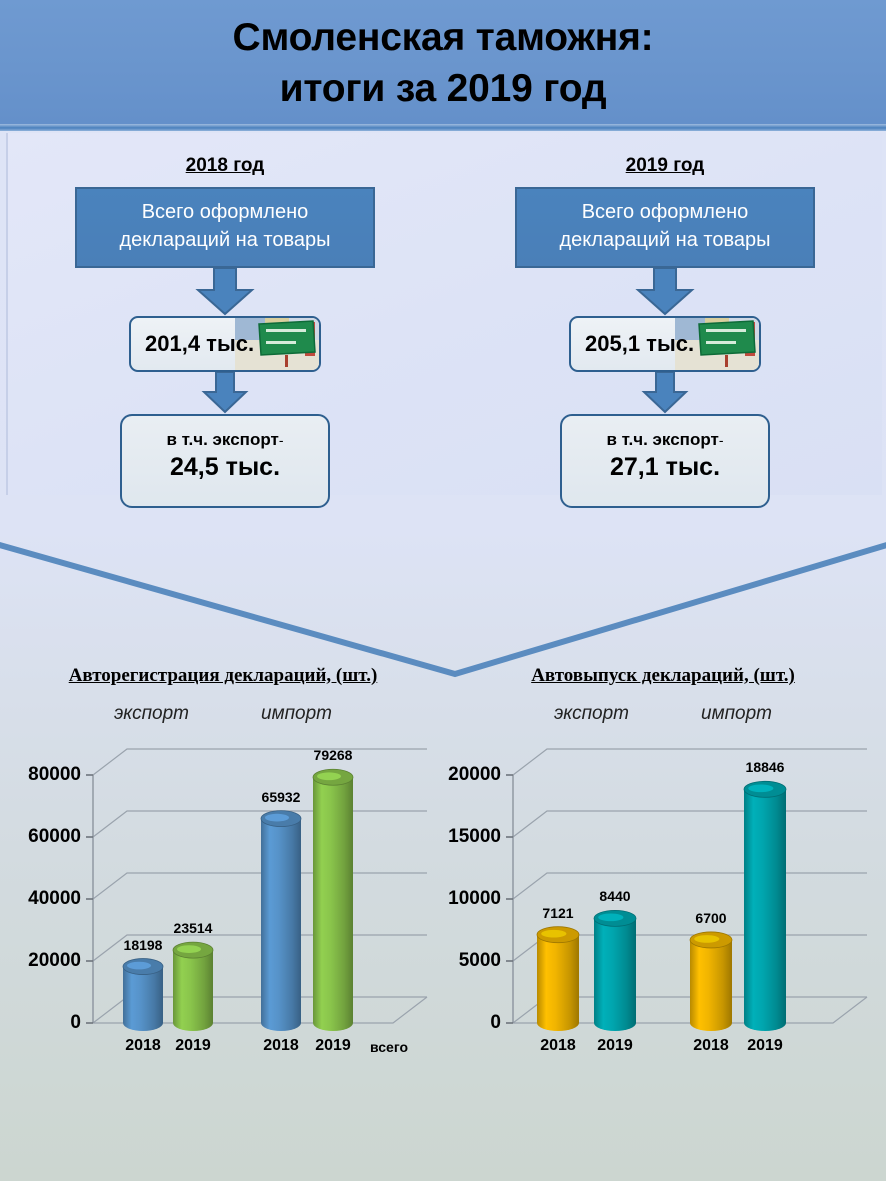 This screenshot has width=886, height=1181. What do you see at coordinates (443, 37) in the screenshot?
I see `page-title-line1: Смоленская таможня:` at bounding box center [443, 37].